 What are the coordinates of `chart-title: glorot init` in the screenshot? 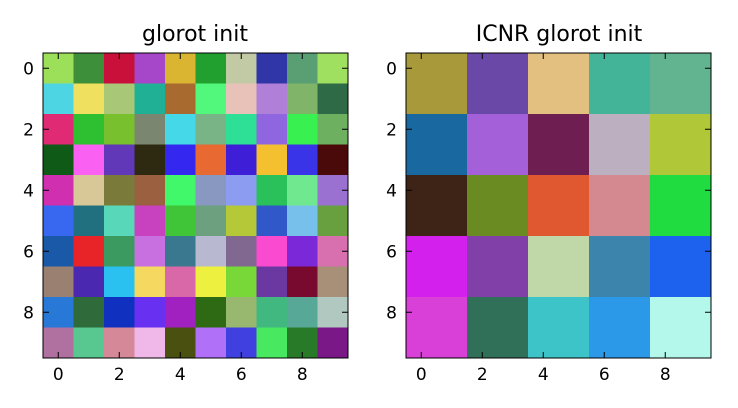 It's located at (195, 34).